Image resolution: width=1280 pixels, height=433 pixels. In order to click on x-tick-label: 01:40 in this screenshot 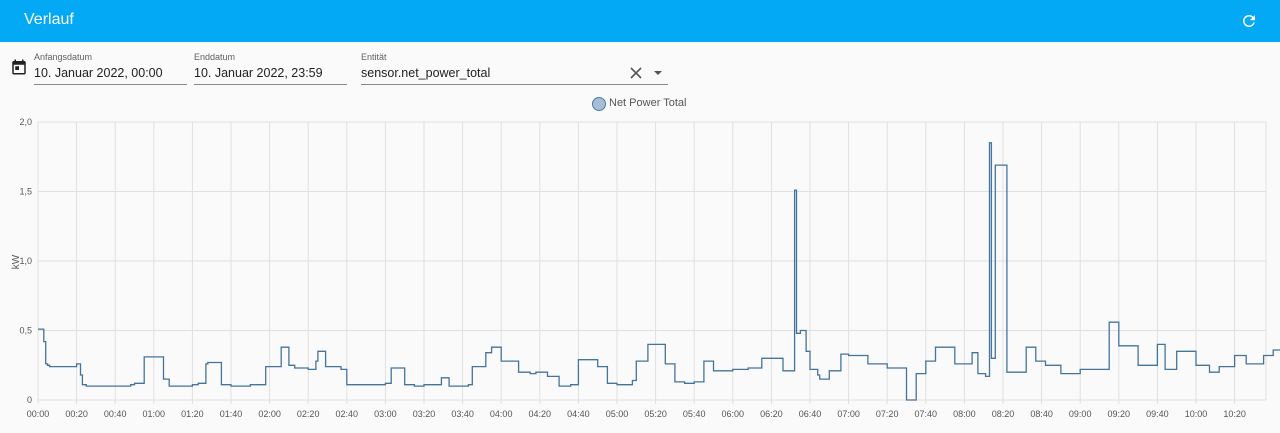, I will do `click(231, 414)`.